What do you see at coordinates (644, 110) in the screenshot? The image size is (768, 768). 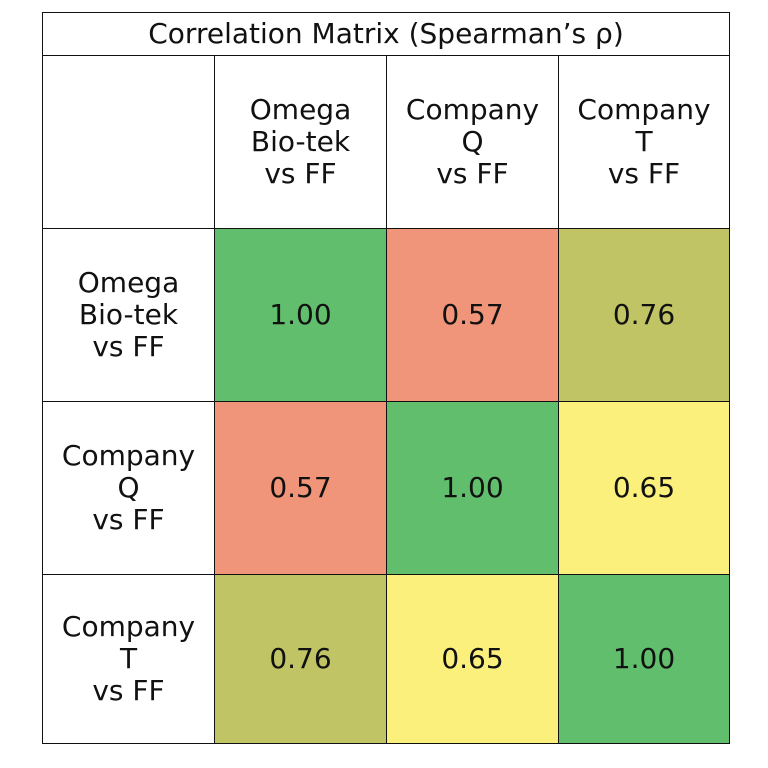 I see `column-header-company-t-line-1: Company` at bounding box center [644, 110].